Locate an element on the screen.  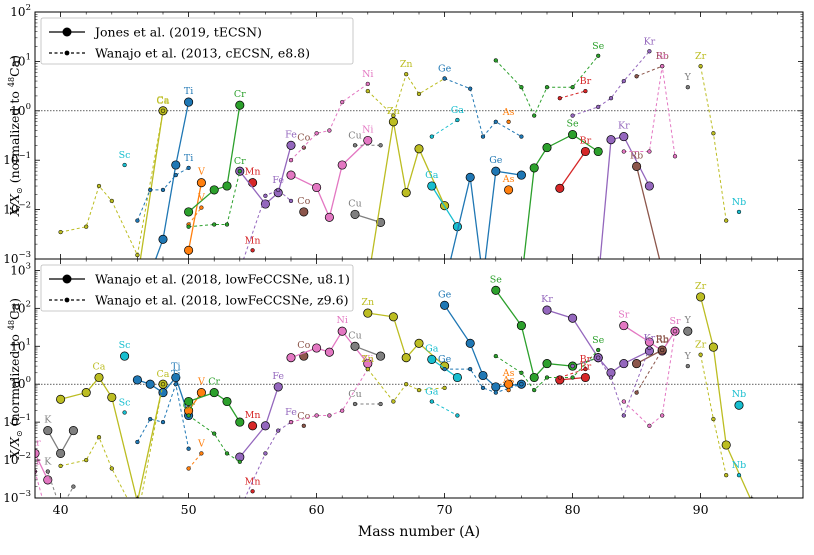
series-line-br is located at coordinates (572, 94).